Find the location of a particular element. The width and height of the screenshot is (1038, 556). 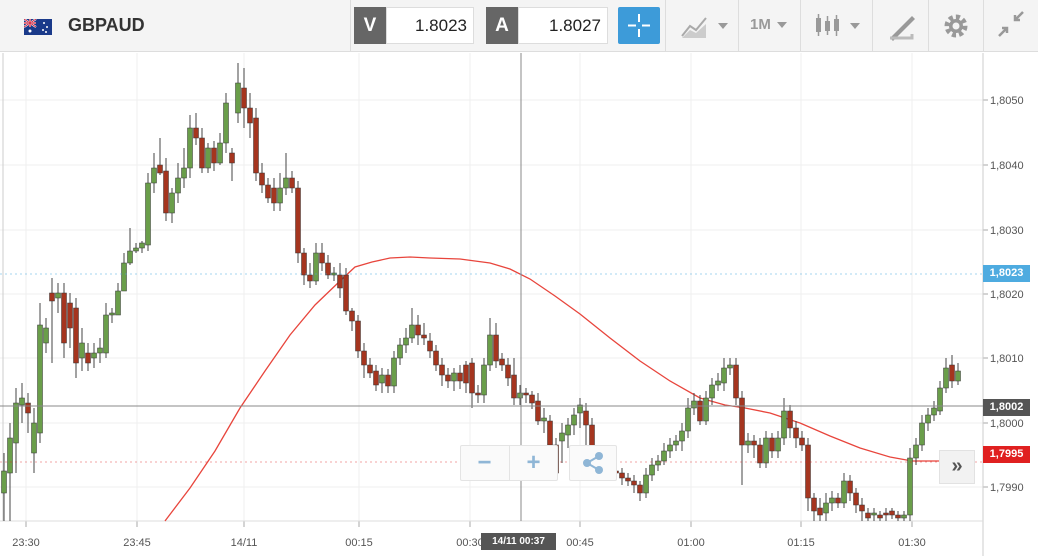

x-tick-label: 01:30 is located at coordinates (912, 543).